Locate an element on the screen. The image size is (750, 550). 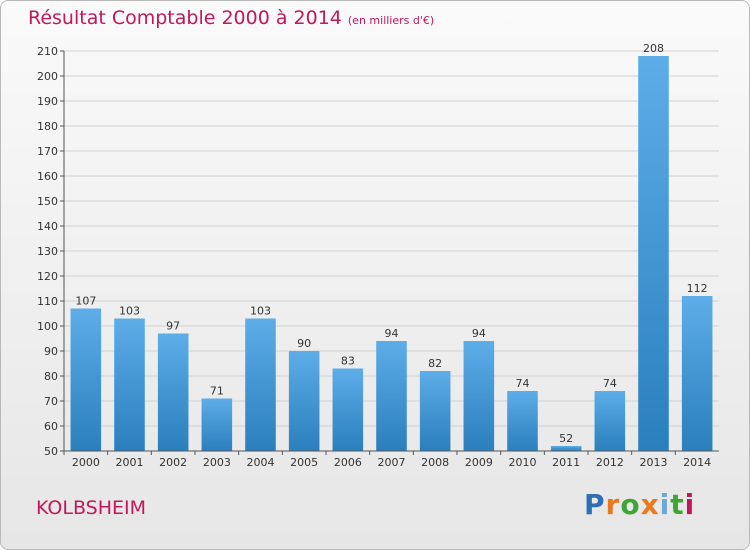
bar-2000 is located at coordinates (86, 379).